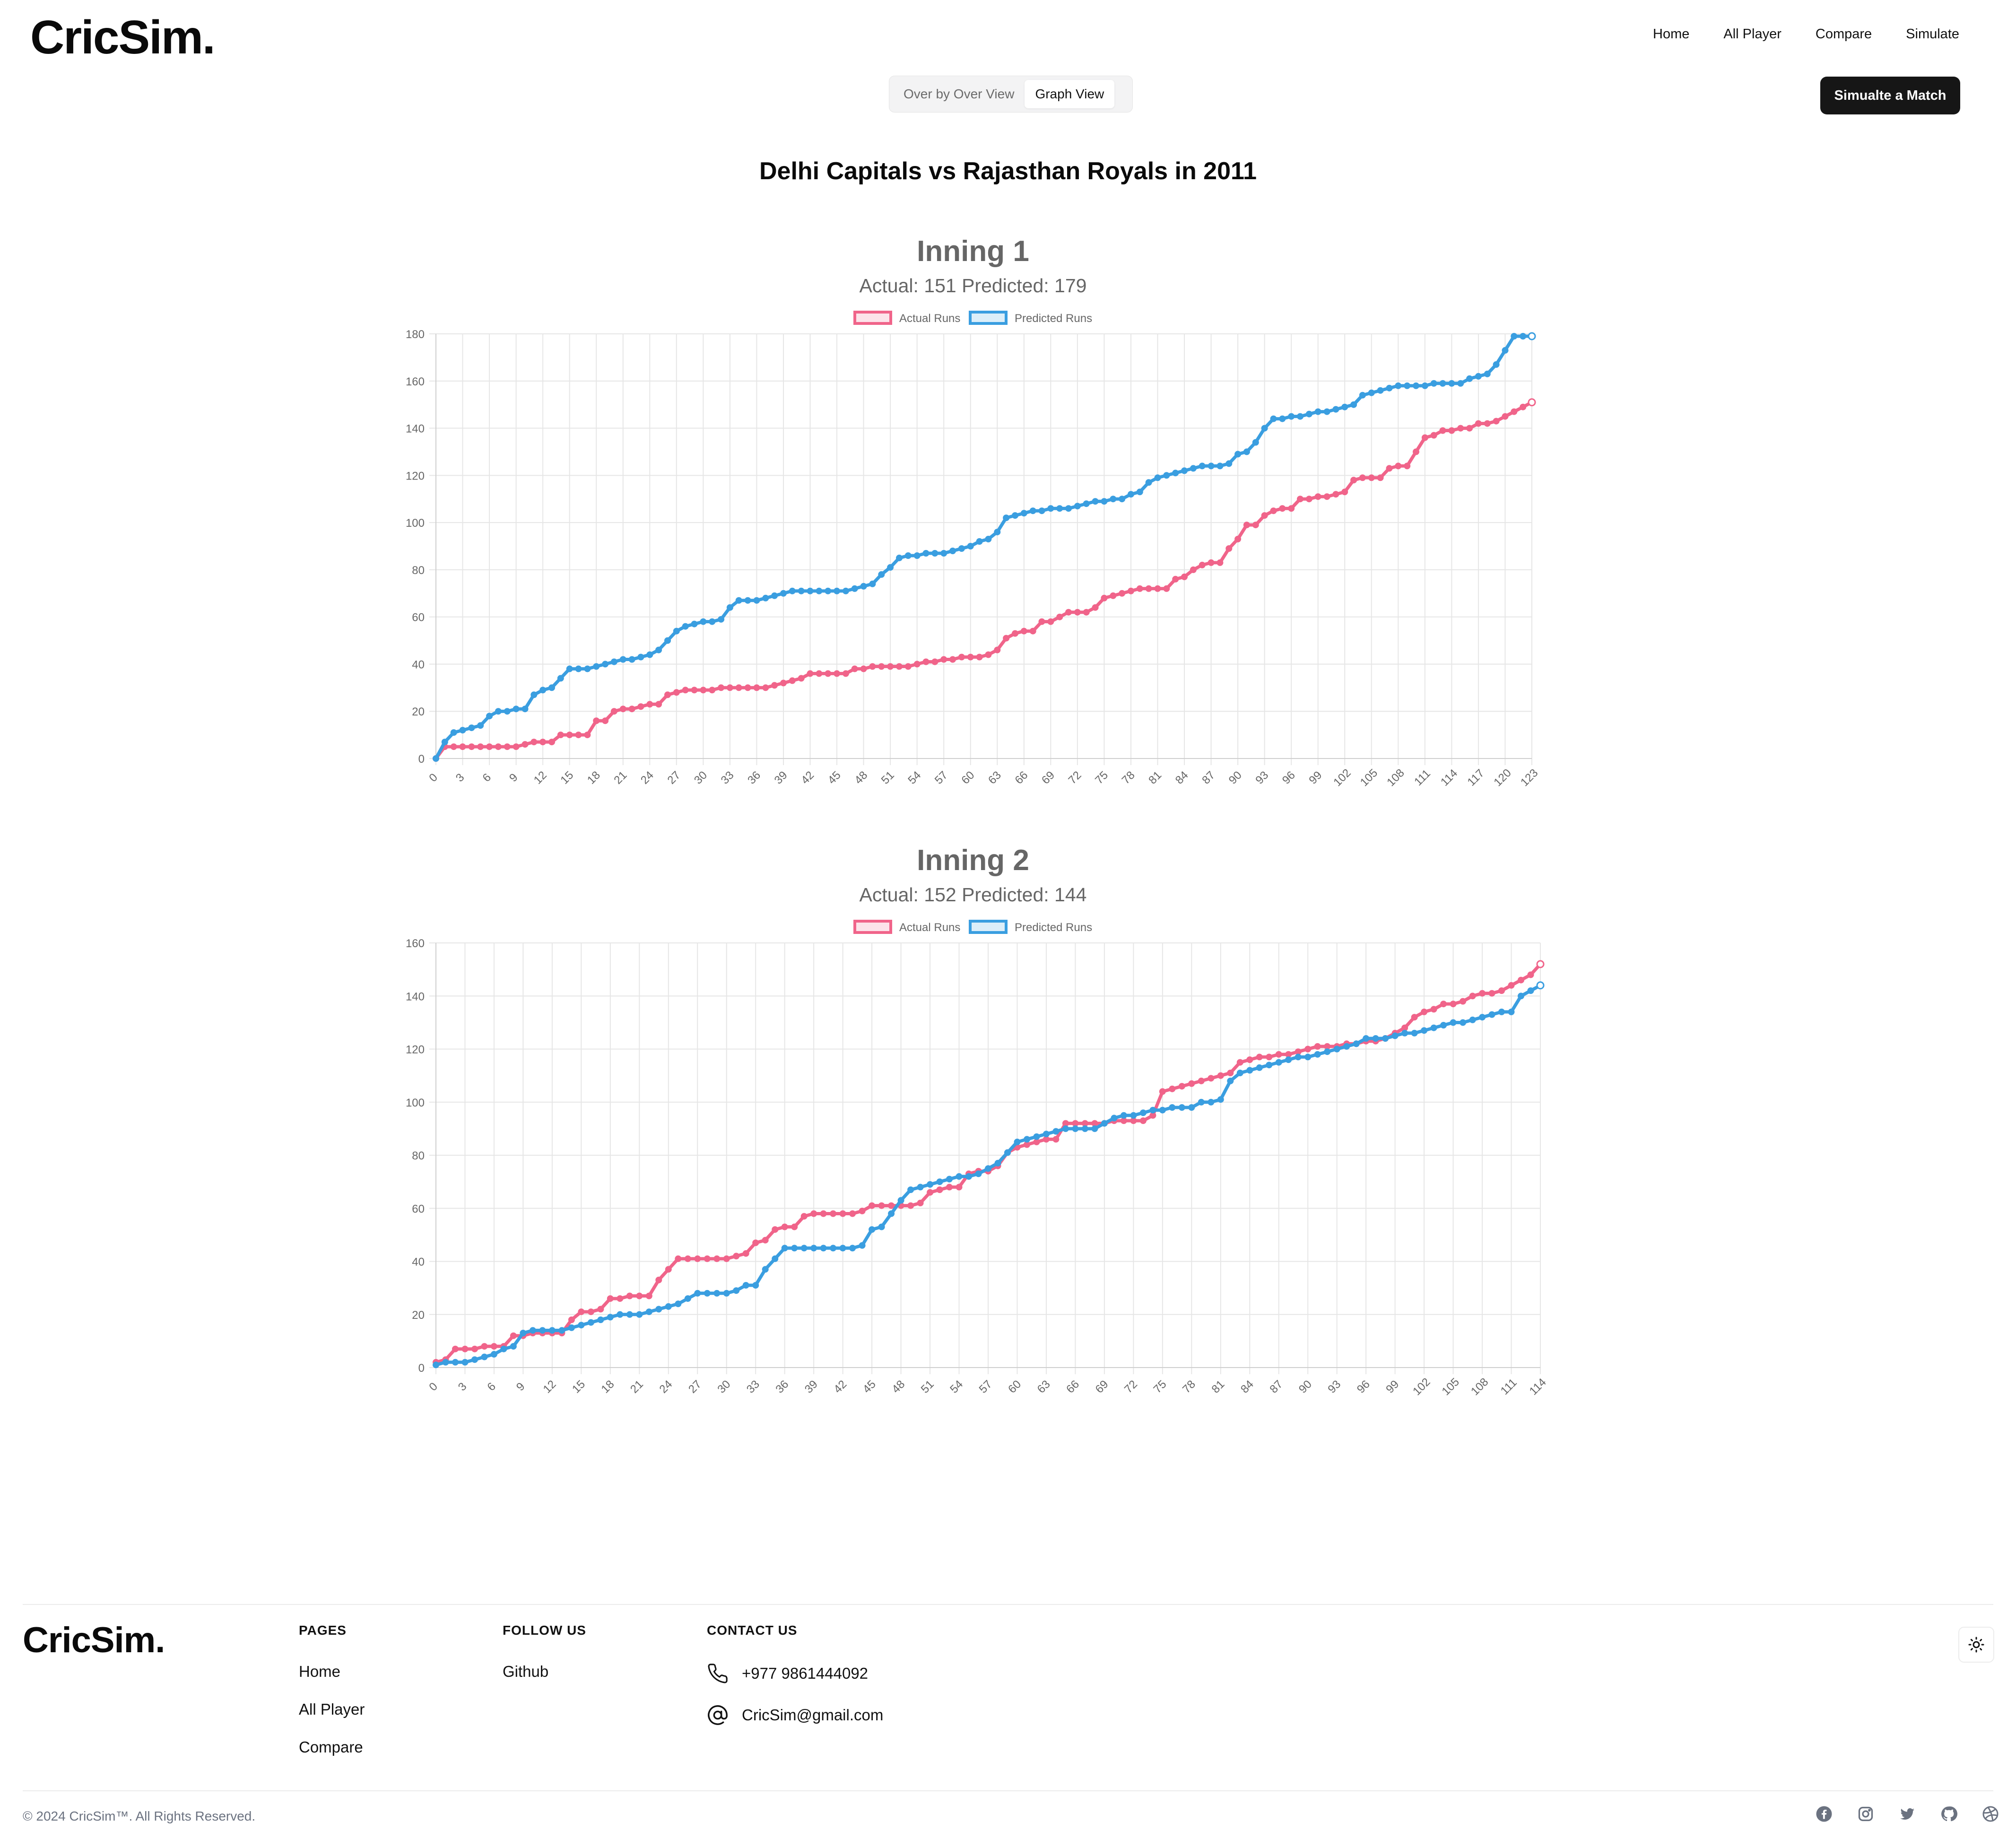  I want to click on nav-simulate: Simulate, so click(1933, 34).